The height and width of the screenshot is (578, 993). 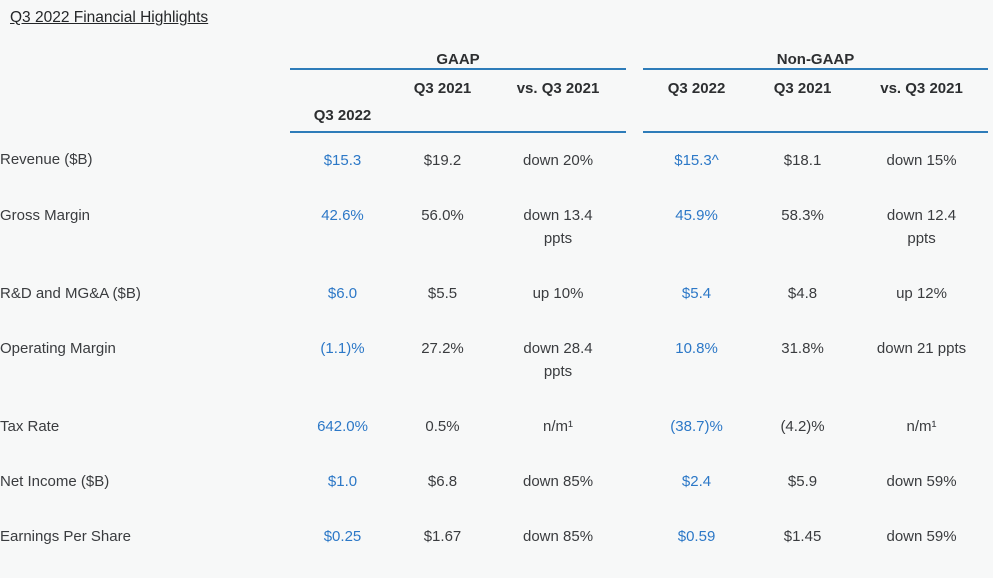 I want to click on row-label: Revenue ($B), so click(x=46, y=159).